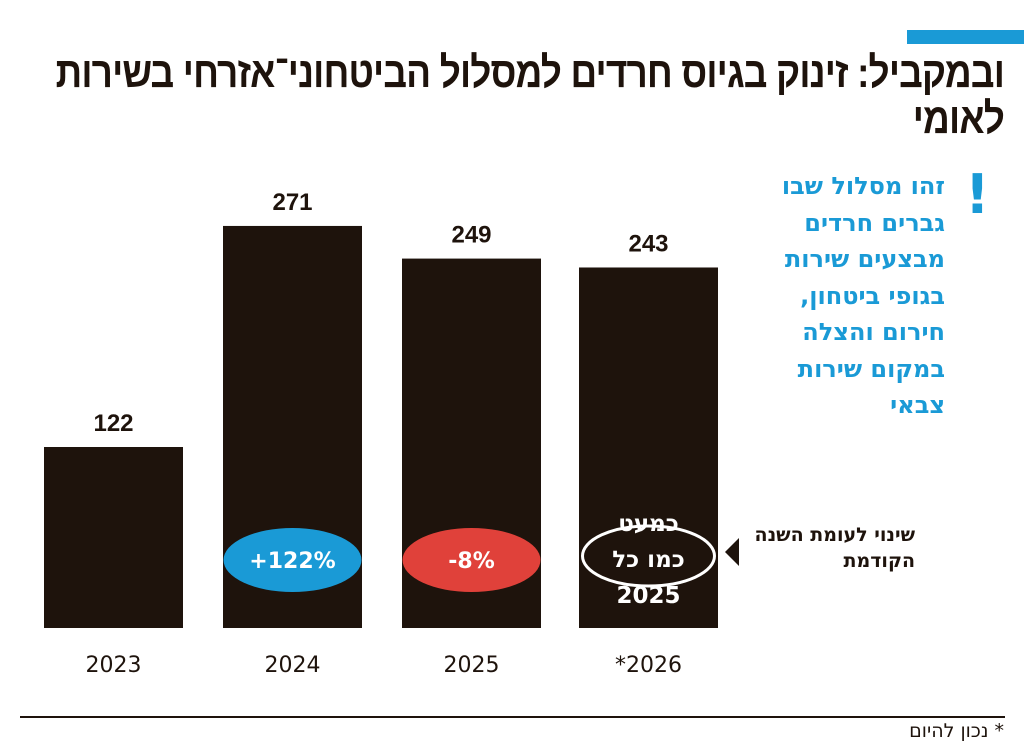  Describe the element at coordinates (113, 537) in the screenshot. I see `bar-2023` at that location.